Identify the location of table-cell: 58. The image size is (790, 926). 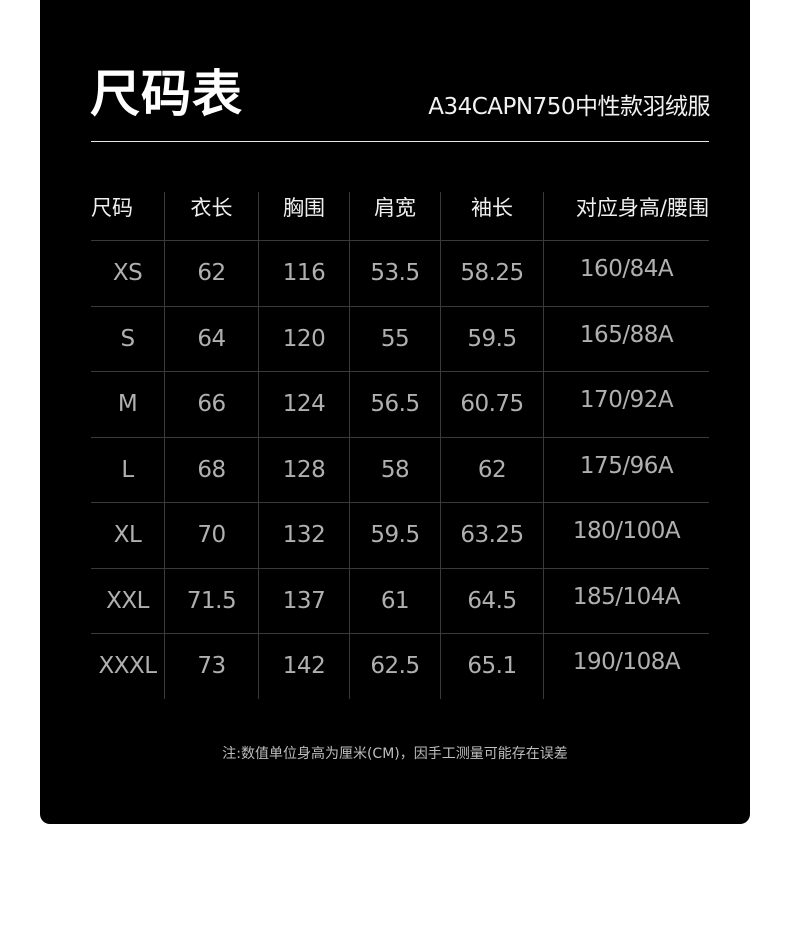
(394, 469).